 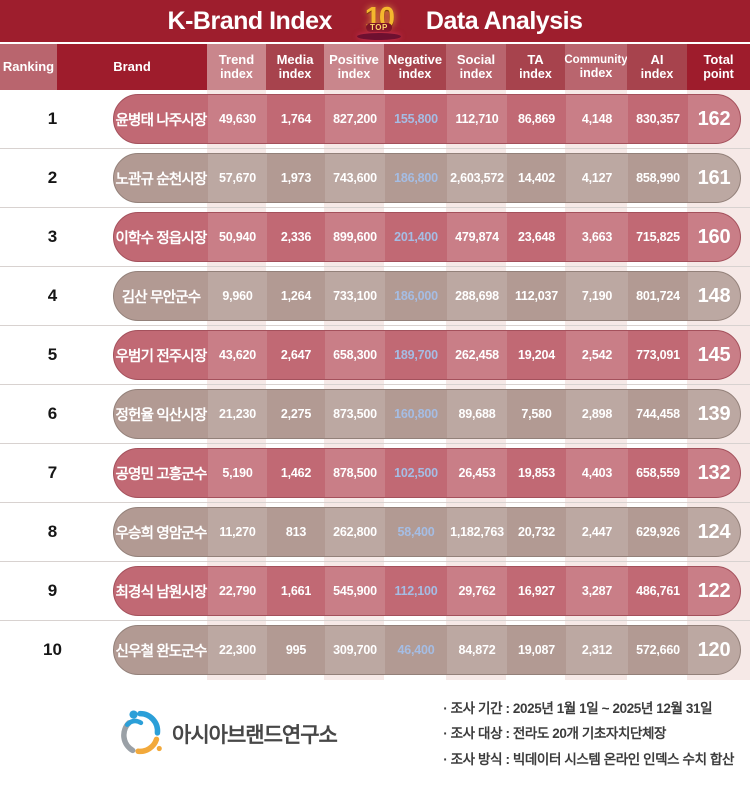 I want to click on trend-index-value: 50,940, so click(x=237, y=237).